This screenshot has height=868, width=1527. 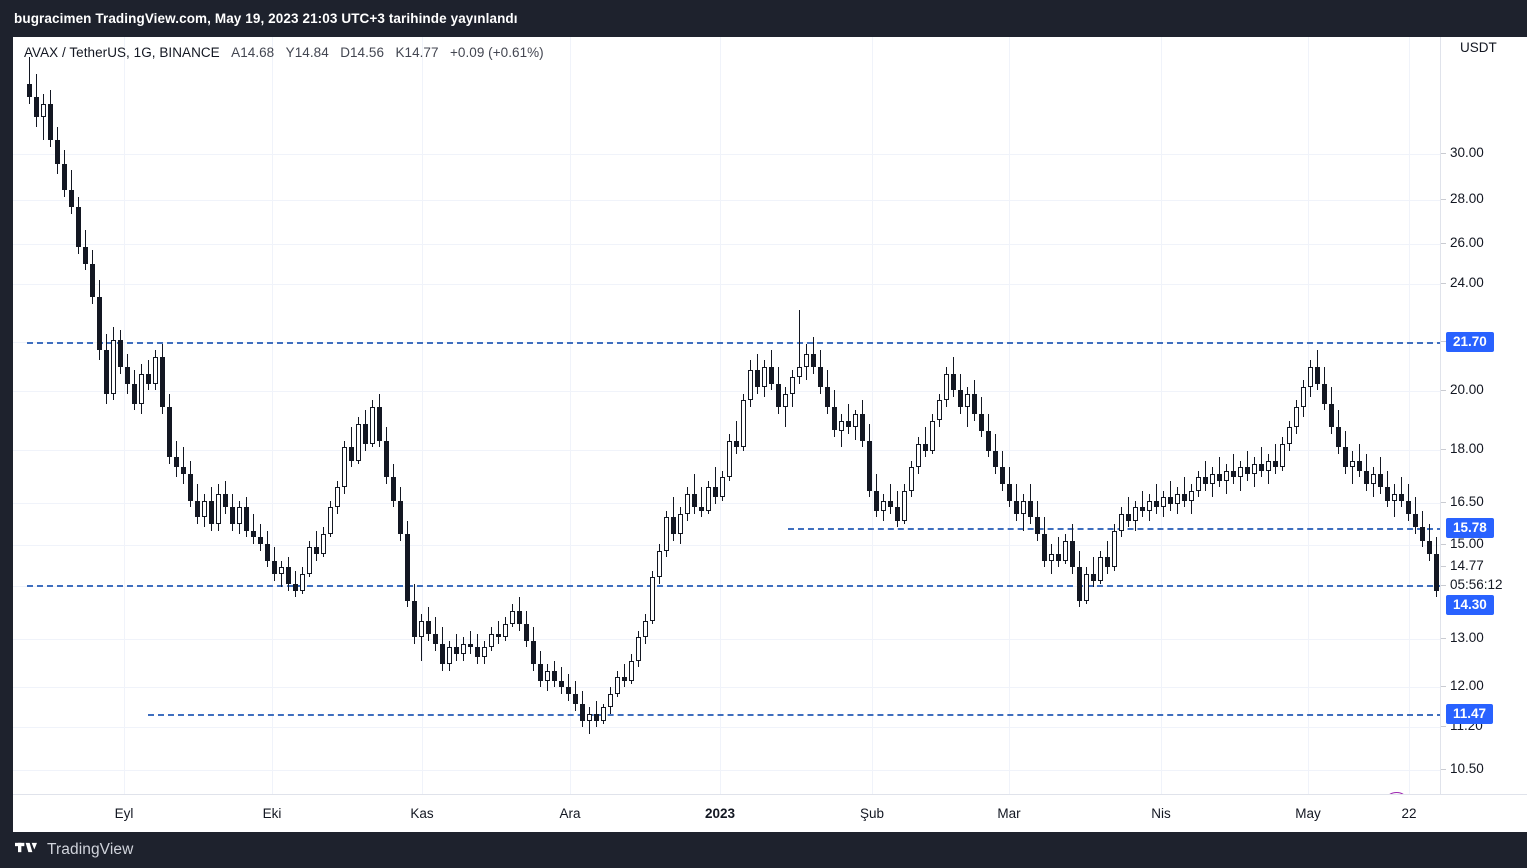 I want to click on price-level-badge: 15.78, so click(x=1470, y=528).